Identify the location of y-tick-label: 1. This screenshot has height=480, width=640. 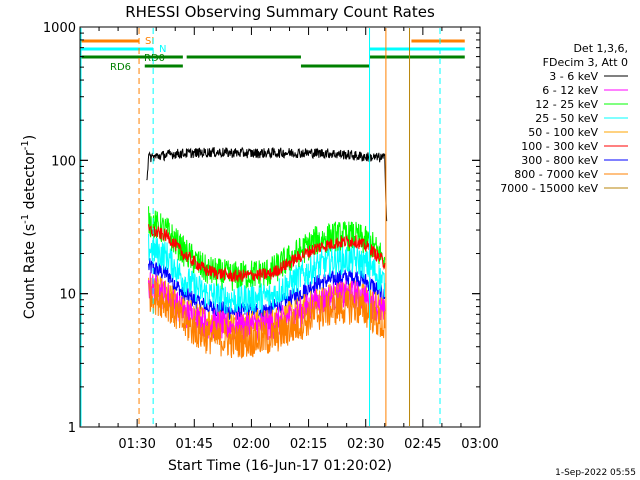
(72, 428).